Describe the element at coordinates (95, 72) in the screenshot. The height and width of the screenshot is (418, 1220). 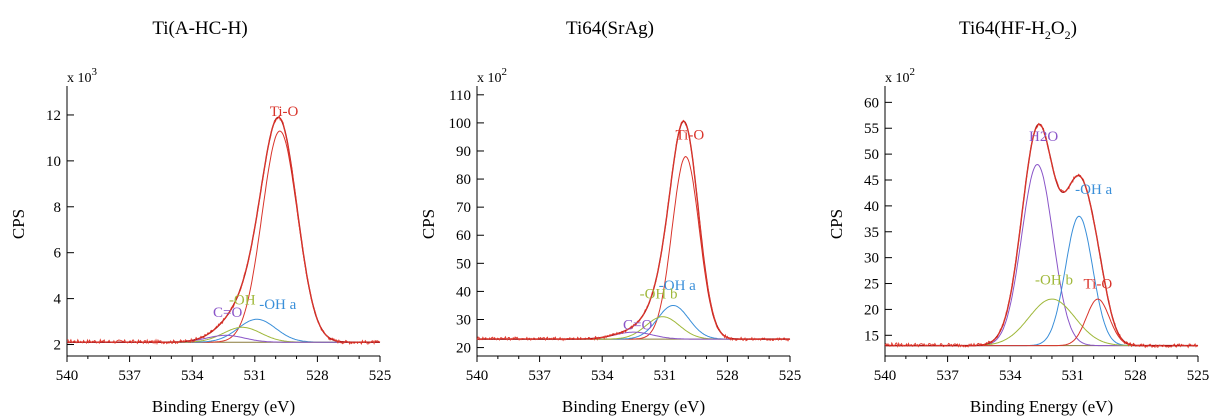
I see `y-axis-multiplier-exponent: 3` at that location.